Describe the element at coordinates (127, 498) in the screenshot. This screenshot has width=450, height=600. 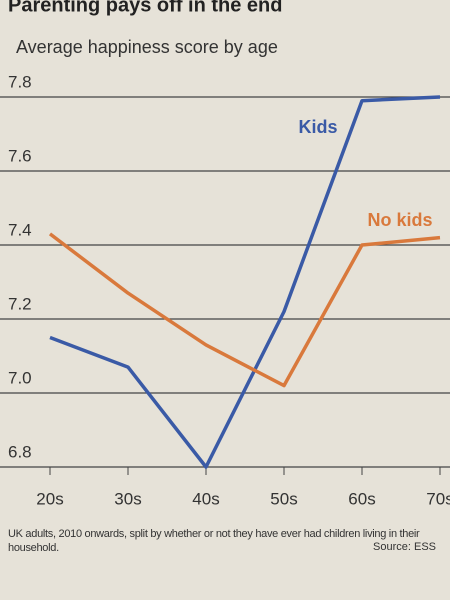
I see `x-tick-label: 30s` at that location.